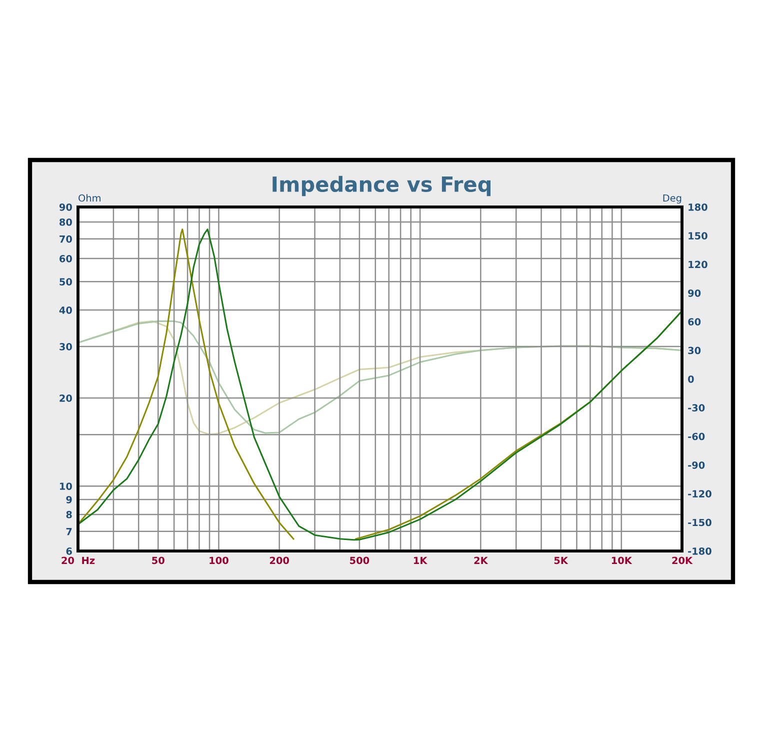 This screenshot has width=763, height=756. What do you see at coordinates (65, 310) in the screenshot?
I see `y-tick-label: 40` at bounding box center [65, 310].